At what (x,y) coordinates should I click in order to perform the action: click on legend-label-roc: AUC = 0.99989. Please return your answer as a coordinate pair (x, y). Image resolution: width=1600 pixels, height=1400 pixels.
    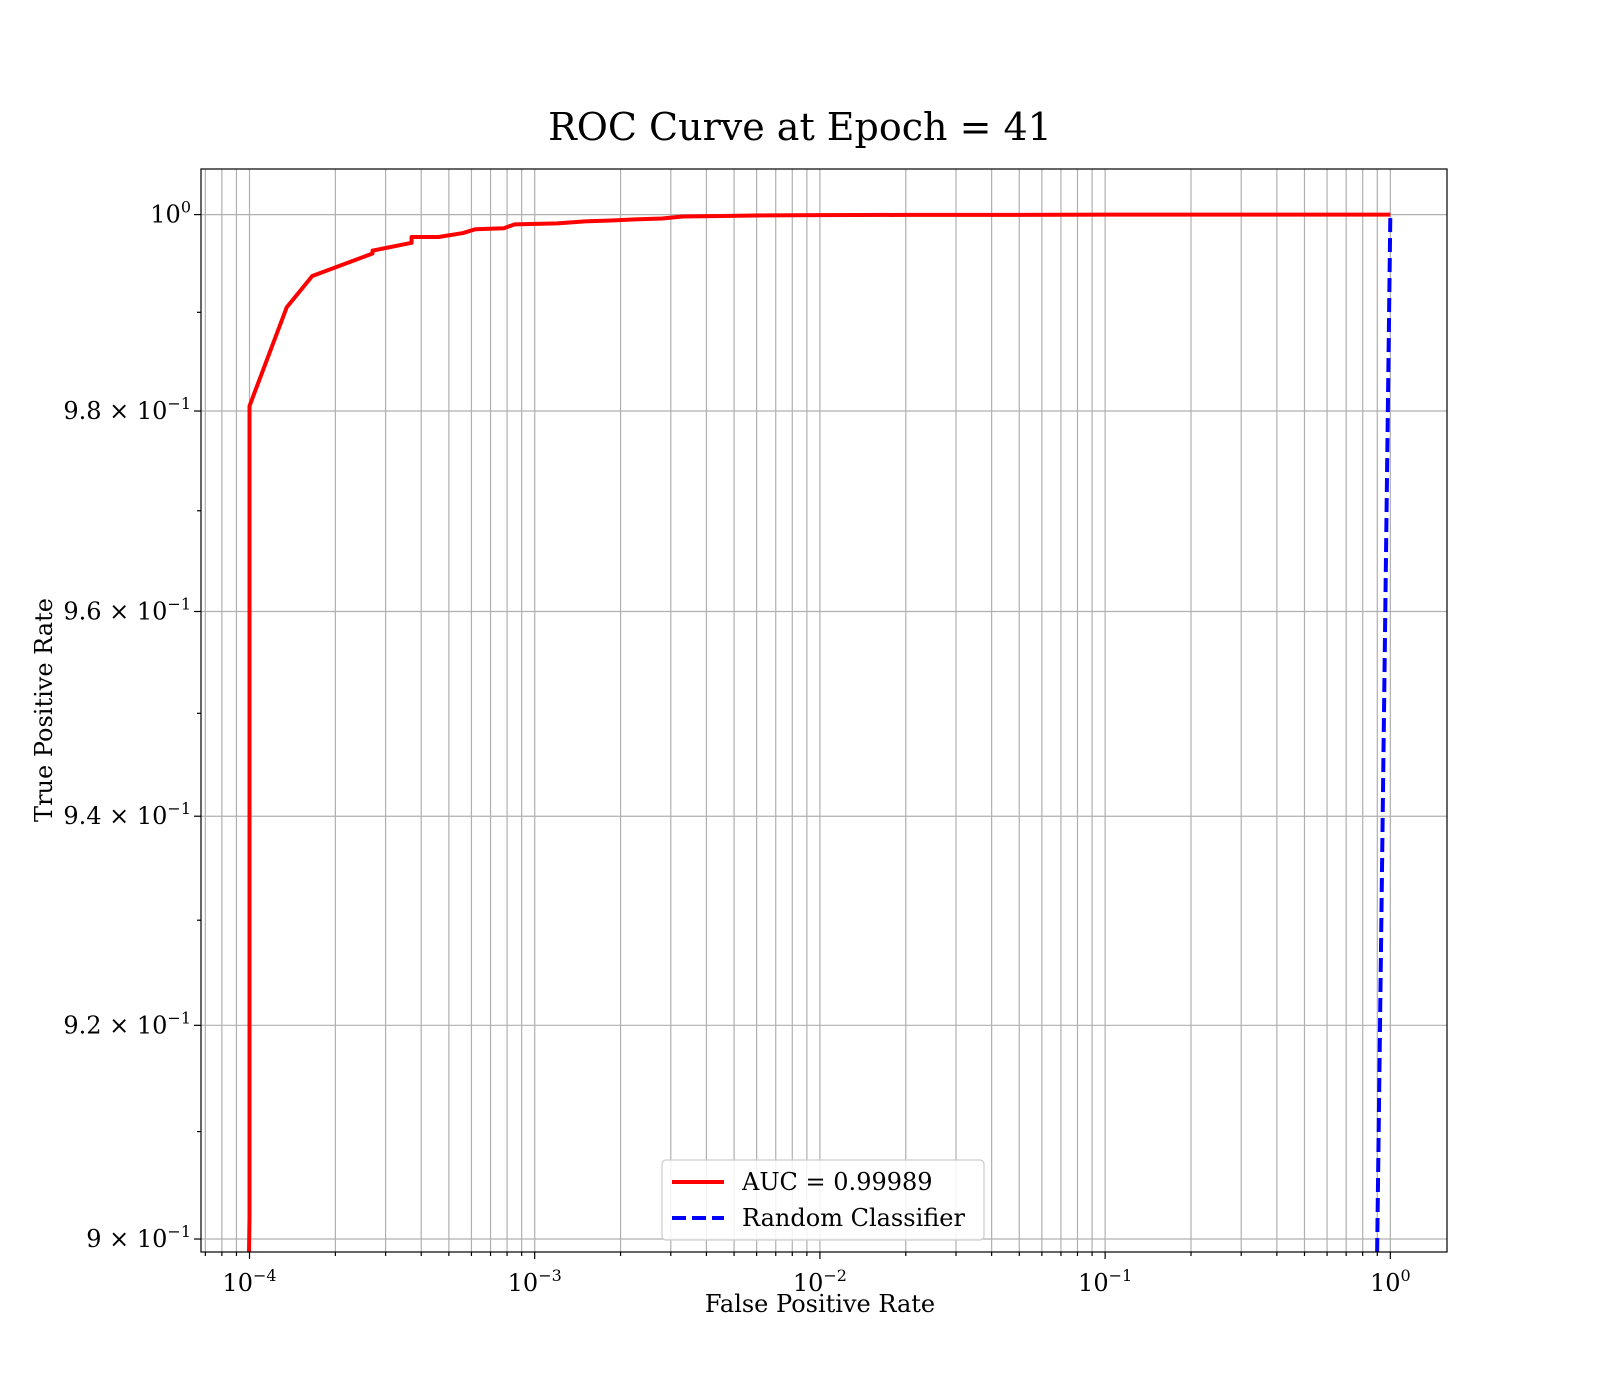
    Looking at the image, I should click on (837, 1182).